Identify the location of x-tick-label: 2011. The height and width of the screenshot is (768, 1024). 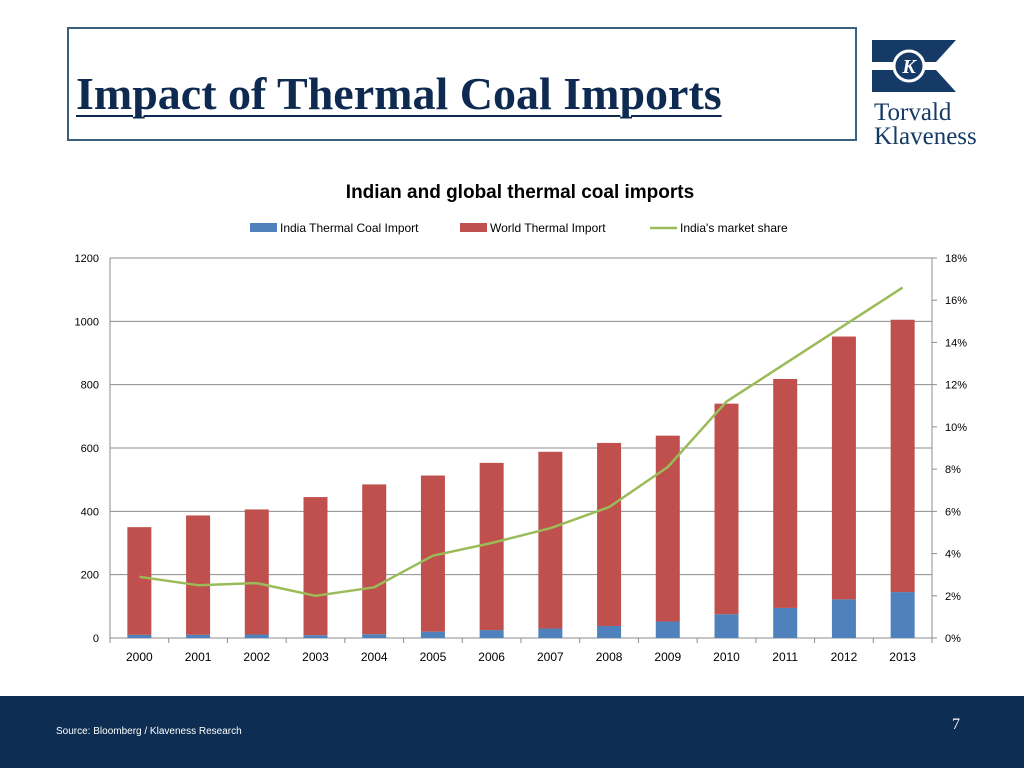
(785, 657).